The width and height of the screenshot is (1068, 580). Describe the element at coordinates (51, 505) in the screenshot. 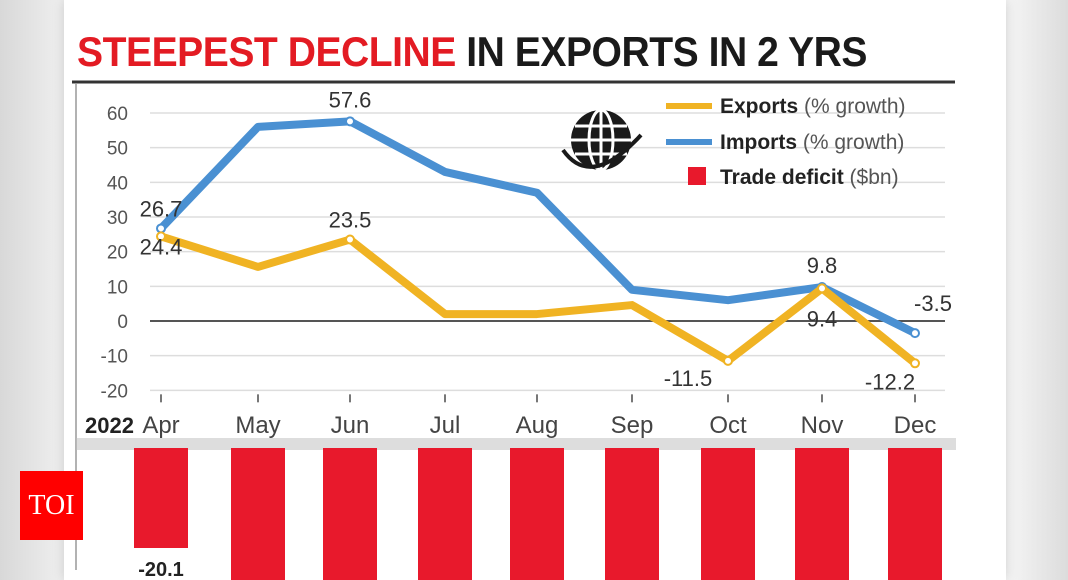

I see `toi-logo: TOI` at that location.